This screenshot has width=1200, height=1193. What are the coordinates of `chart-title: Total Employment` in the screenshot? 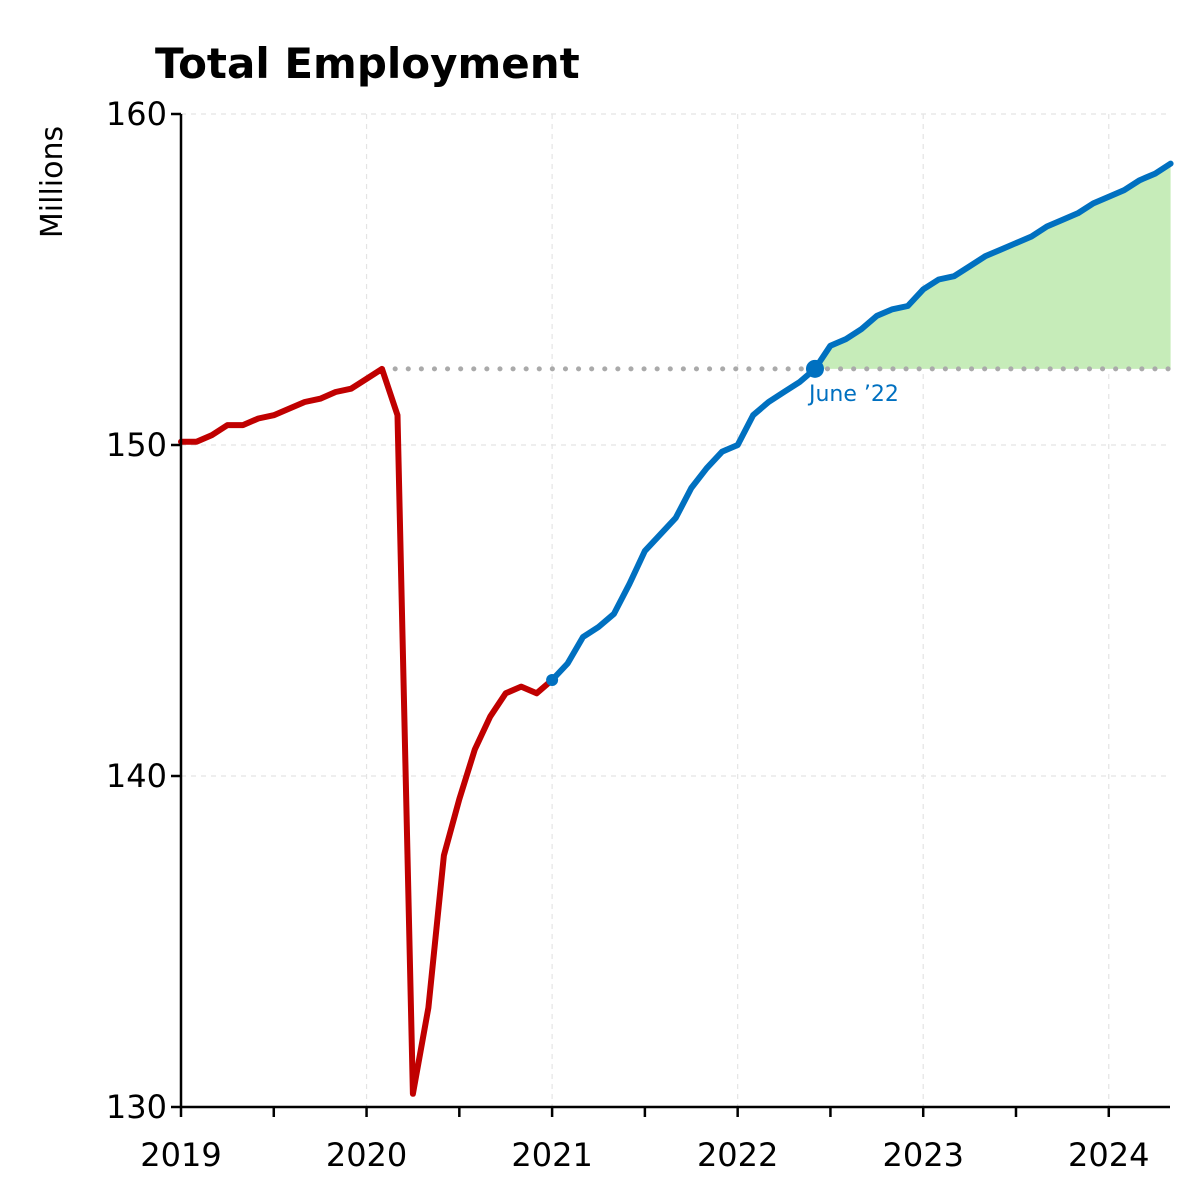 It's located at (367, 63).